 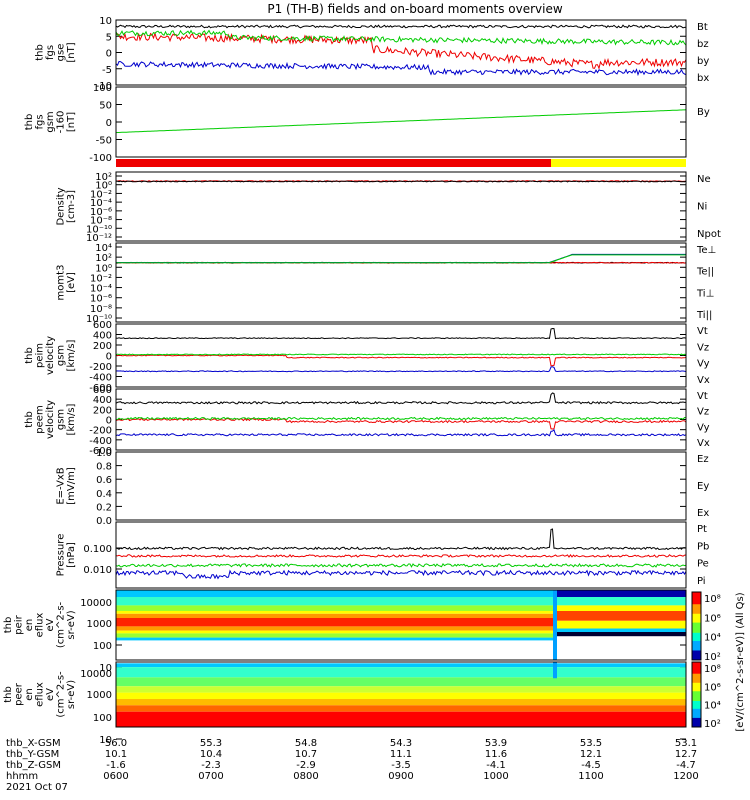 What do you see at coordinates (703, 112) in the screenshot?
I see `legend-entry: By` at bounding box center [703, 112].